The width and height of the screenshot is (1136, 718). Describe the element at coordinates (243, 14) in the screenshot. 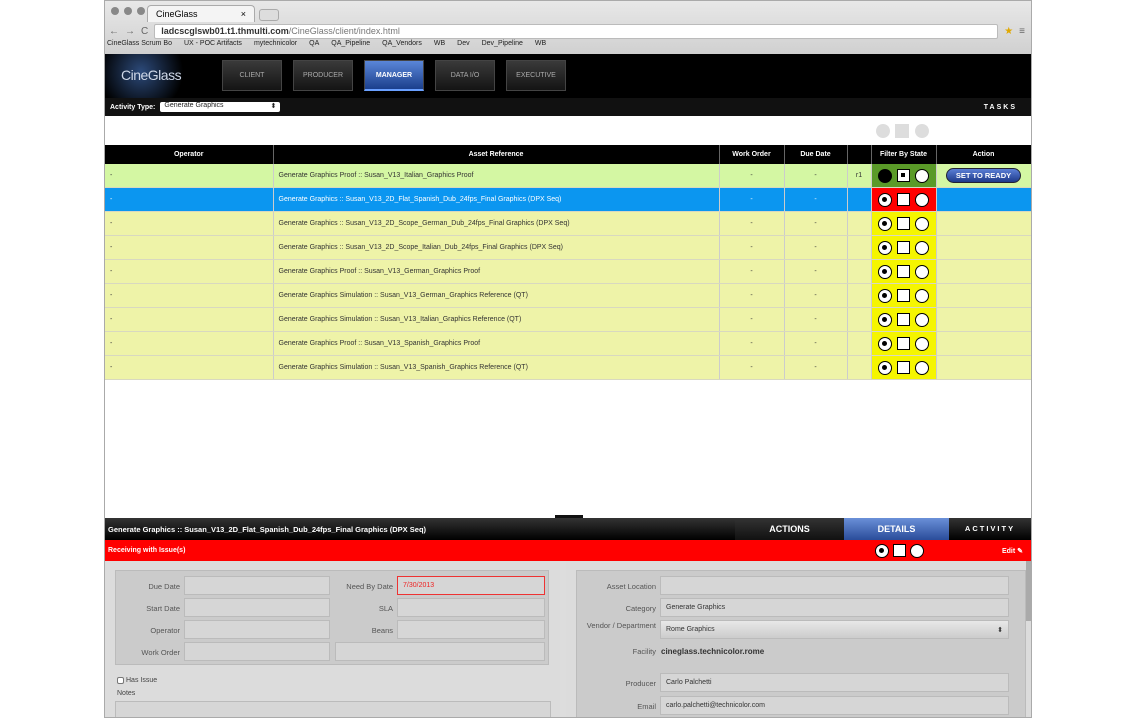

I see `close-tab-icon: ×` at that location.